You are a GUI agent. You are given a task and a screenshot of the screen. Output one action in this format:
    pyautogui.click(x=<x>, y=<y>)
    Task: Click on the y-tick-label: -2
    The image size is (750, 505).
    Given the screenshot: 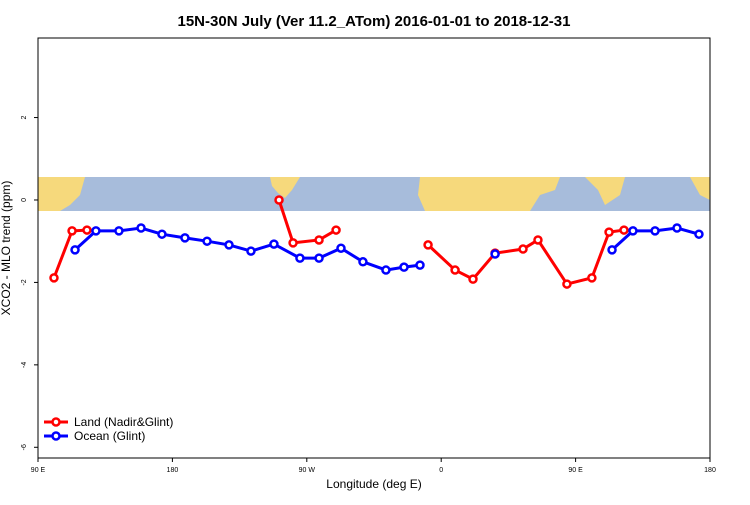 What is the action you would take?
    pyautogui.click(x=24, y=282)
    